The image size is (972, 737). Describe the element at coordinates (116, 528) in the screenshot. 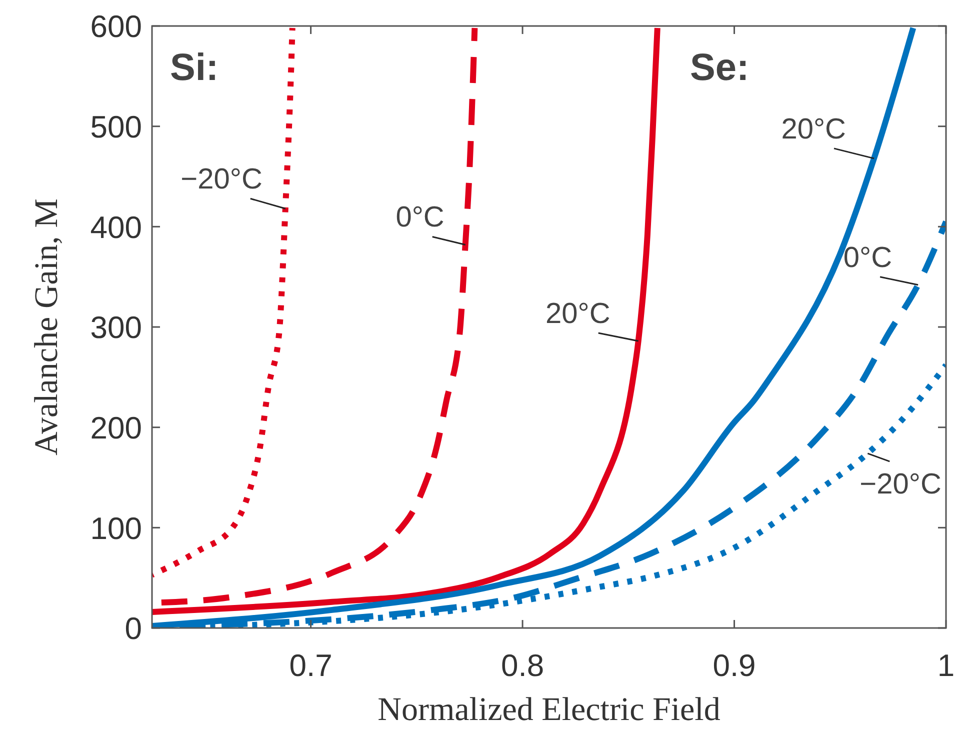

I see `y-tick-label: 100` at that location.